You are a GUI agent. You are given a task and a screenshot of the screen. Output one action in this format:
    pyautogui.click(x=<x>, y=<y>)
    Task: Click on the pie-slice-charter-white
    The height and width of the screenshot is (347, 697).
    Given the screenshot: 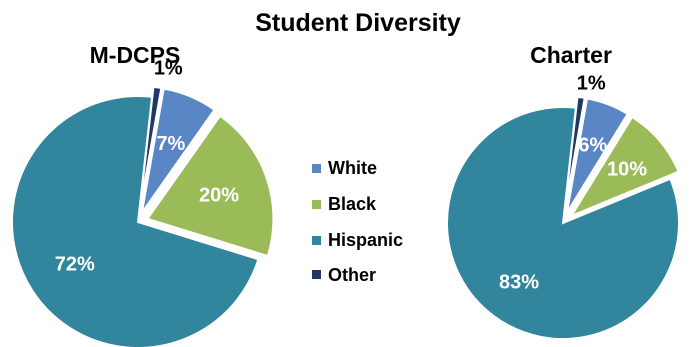 What is the action you would take?
    pyautogui.click(x=597, y=155)
    